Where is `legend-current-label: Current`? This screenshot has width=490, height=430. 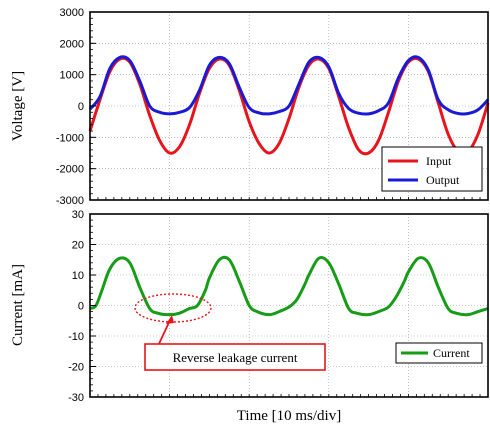
legend-current-label: Current is located at coordinates (451, 353).